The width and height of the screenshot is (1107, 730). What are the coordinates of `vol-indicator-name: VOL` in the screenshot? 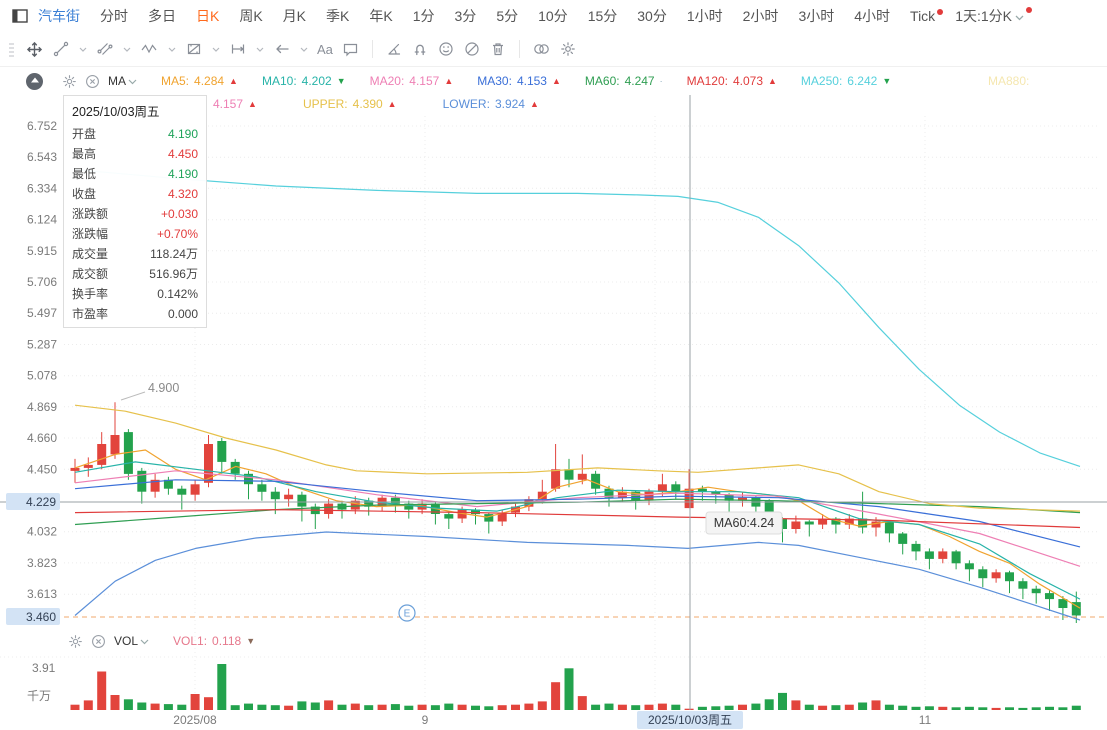 It's located at (126, 641).